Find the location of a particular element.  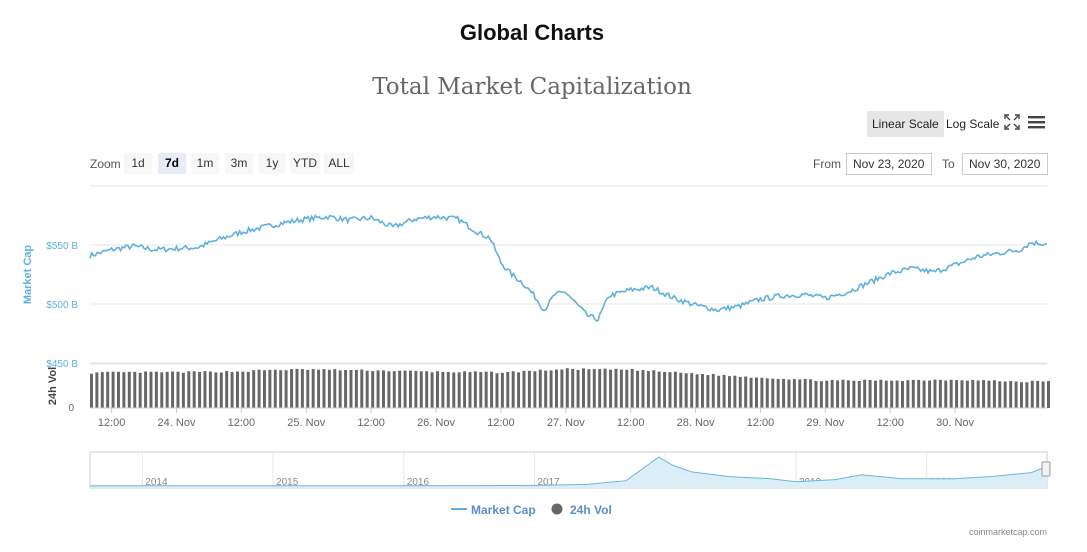

x-tick-label: 27. Nov is located at coordinates (566, 423).